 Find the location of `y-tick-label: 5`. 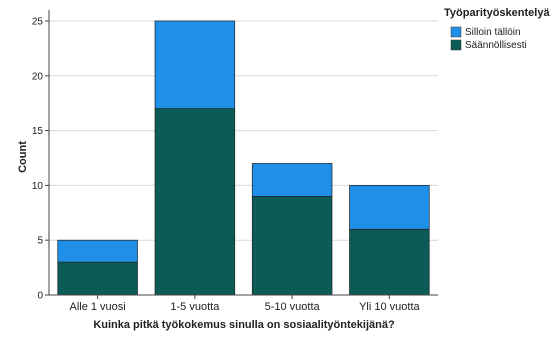

y-tick-label: 5 is located at coordinates (40, 241).